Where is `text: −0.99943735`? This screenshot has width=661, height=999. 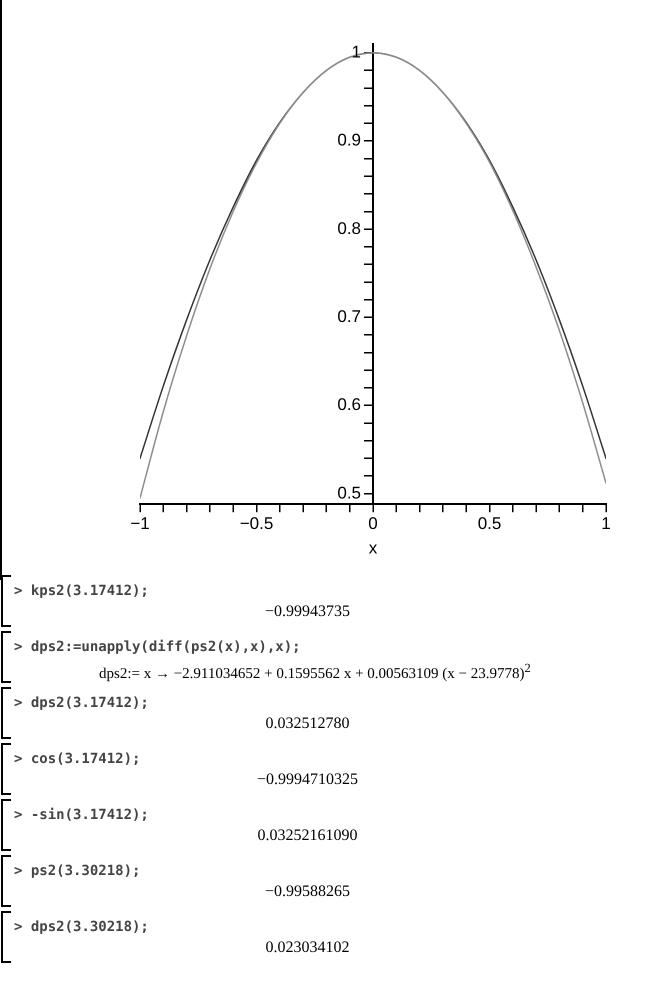
text: −0.99943735 is located at coordinates (308, 612).